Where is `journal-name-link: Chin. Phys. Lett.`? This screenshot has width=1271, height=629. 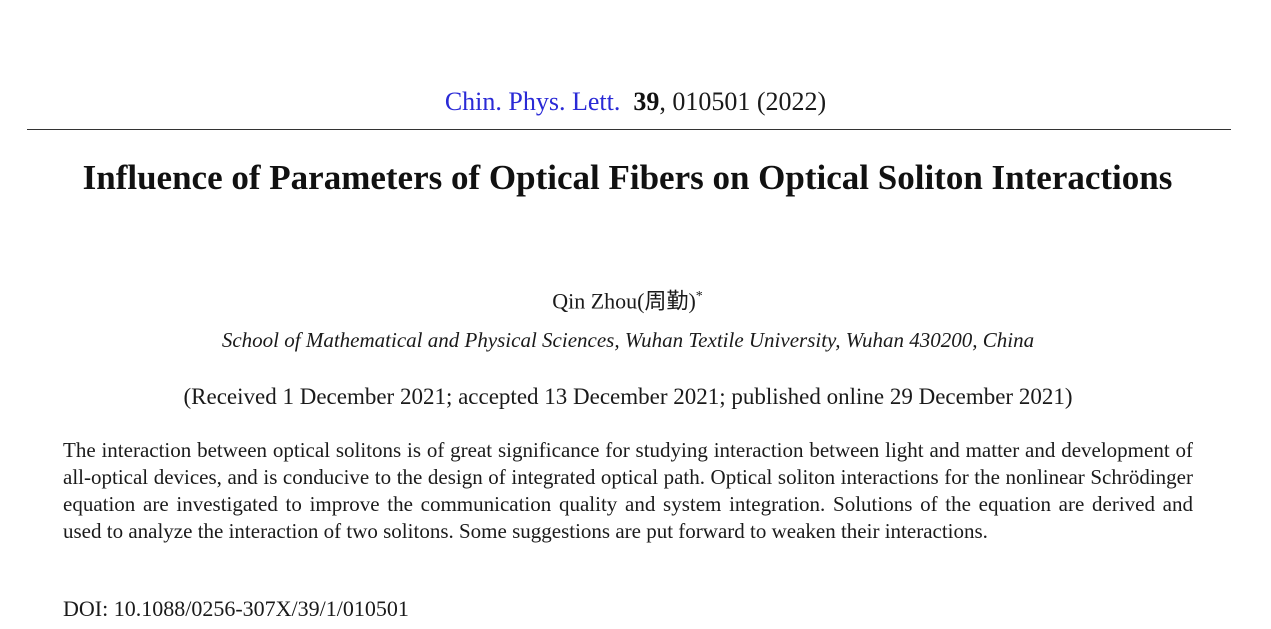
journal-name-link: Chin. Phys. Lett. is located at coordinates (532, 101).